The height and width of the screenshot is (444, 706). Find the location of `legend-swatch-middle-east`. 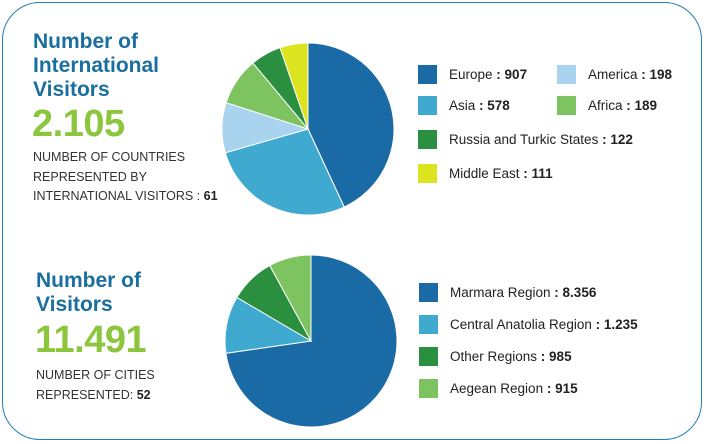

legend-swatch-middle-east is located at coordinates (427, 173).